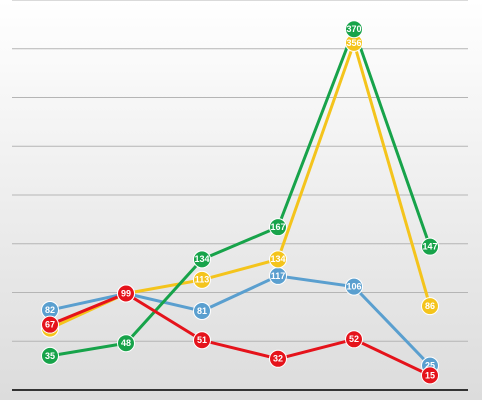  I want to click on data-label: 35, so click(50, 356).